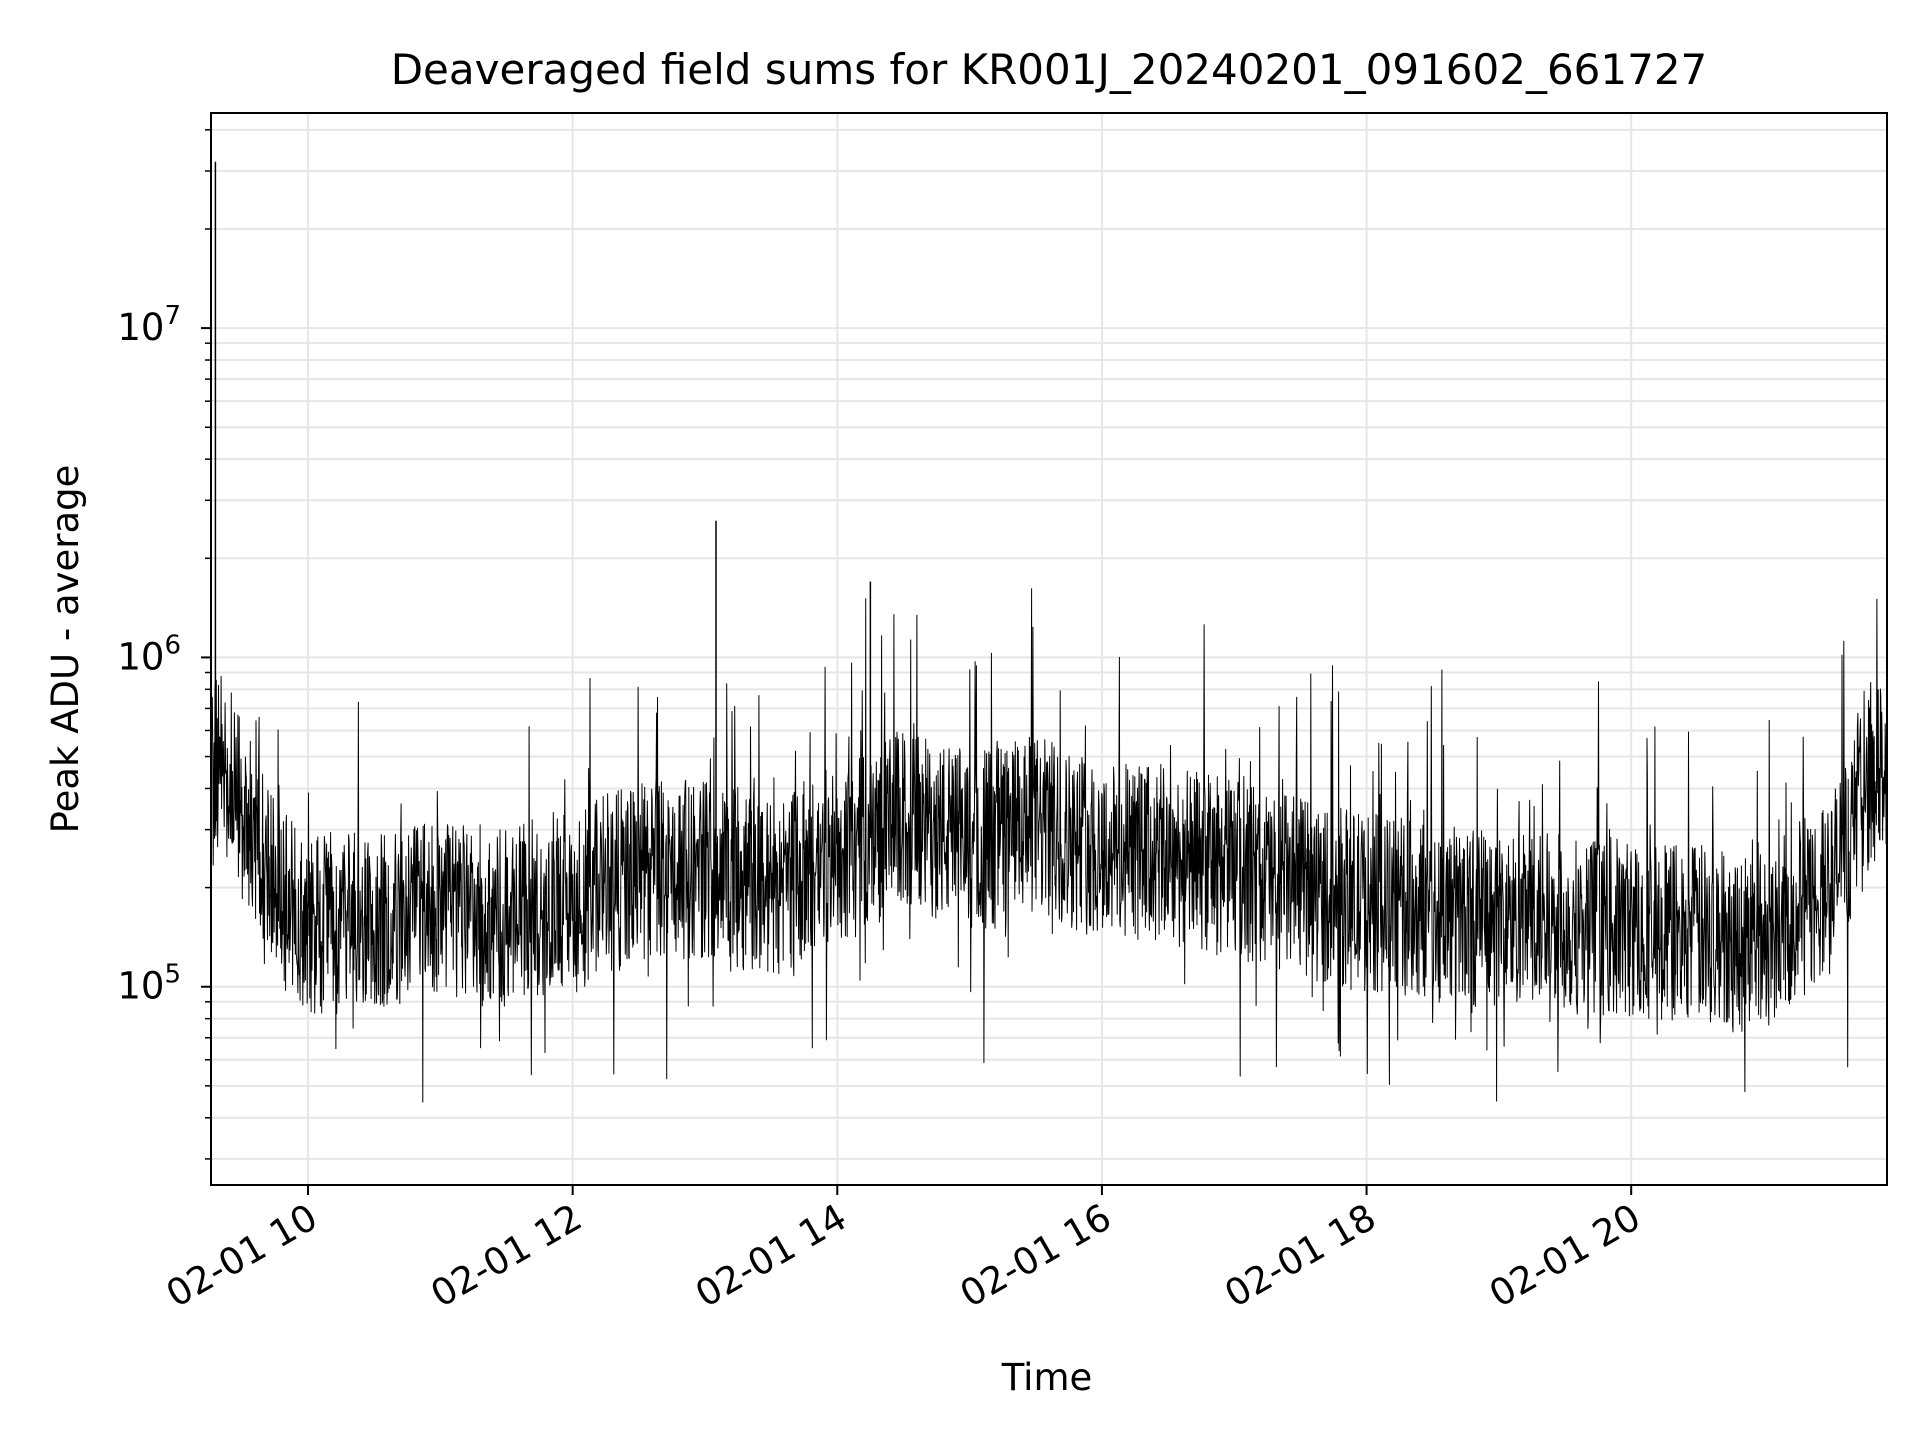 The image size is (1920, 1440). I want to click on y-axis-label: Peak ADU - average, so click(65, 649).